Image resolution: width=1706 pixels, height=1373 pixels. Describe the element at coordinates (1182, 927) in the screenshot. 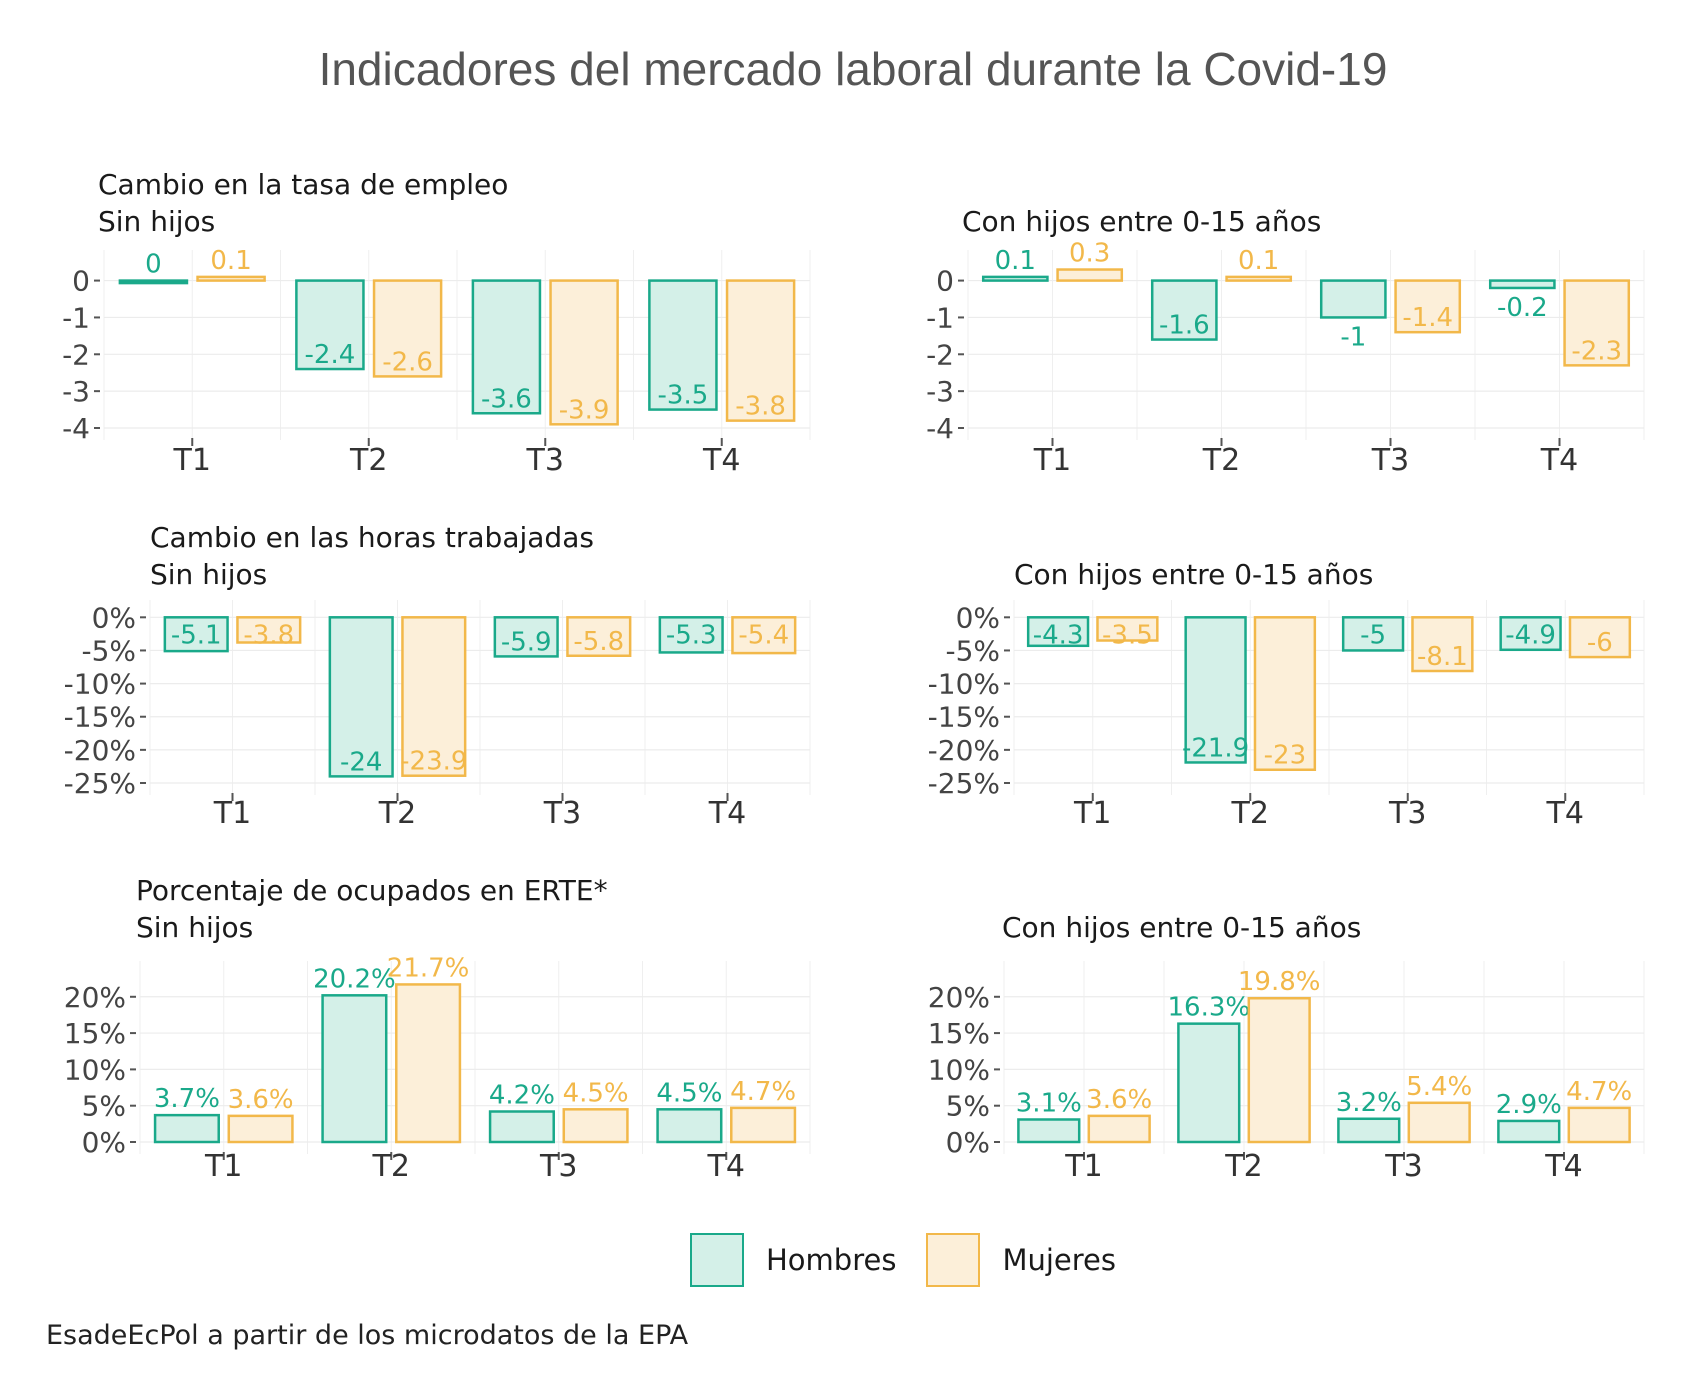

I see `panel-subtitle-line: Con hijos entre 0-15 años` at that location.